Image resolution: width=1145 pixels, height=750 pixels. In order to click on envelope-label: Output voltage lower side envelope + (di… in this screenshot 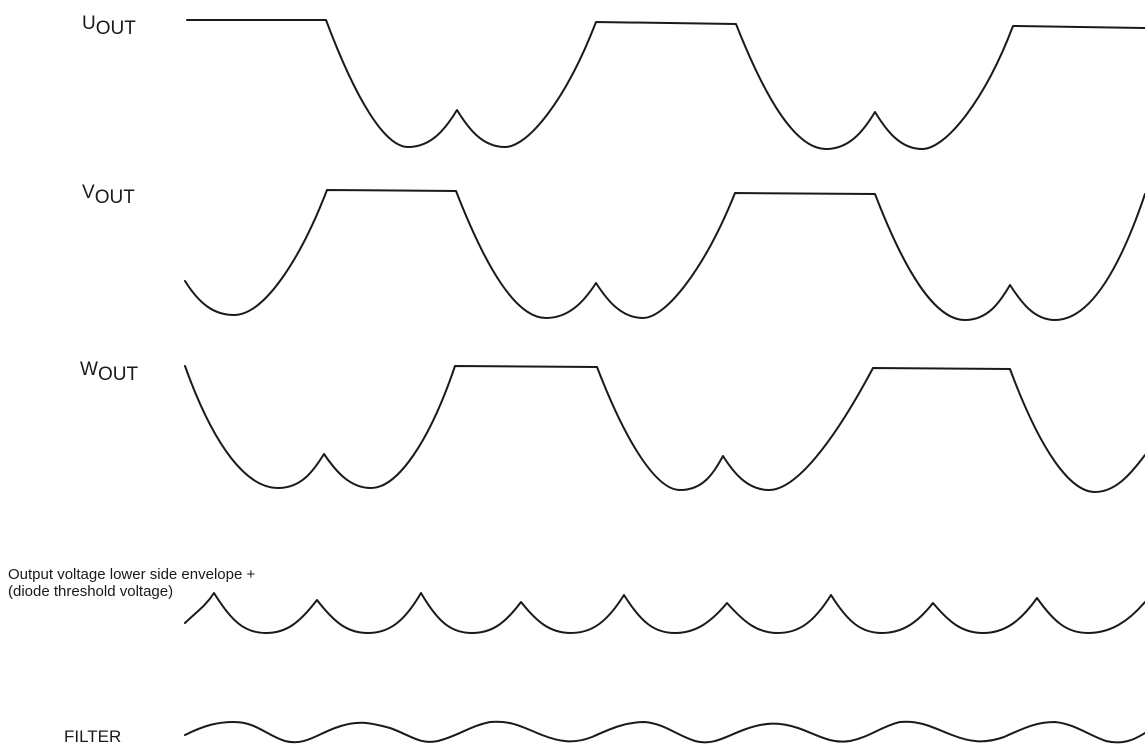, I will do `click(131, 583)`.